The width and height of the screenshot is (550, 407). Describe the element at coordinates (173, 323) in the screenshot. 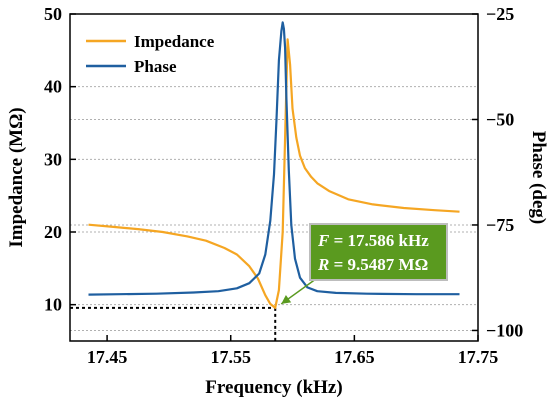

I see `resonance-guide-lines` at that location.